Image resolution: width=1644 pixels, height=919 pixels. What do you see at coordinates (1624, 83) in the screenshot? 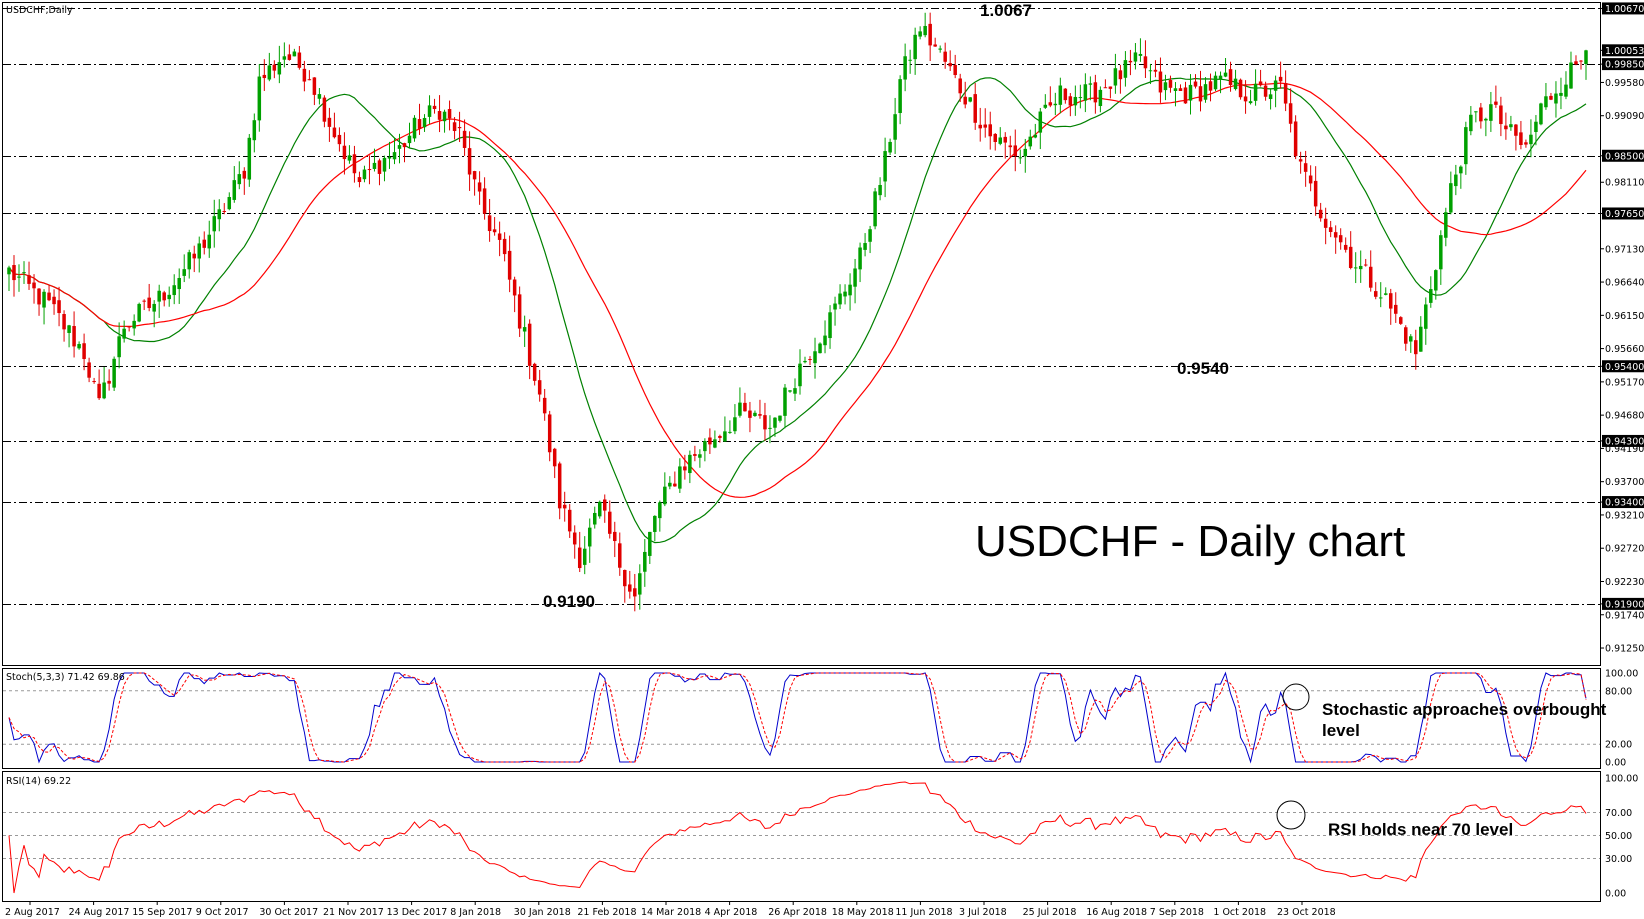
I see `price-tick-label: 0.99580` at bounding box center [1624, 83].